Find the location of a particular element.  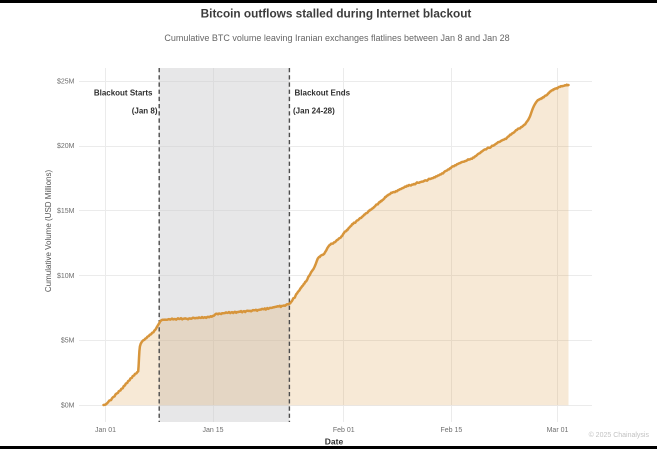

svg-text: Jan 15 is located at coordinates (212, 430).